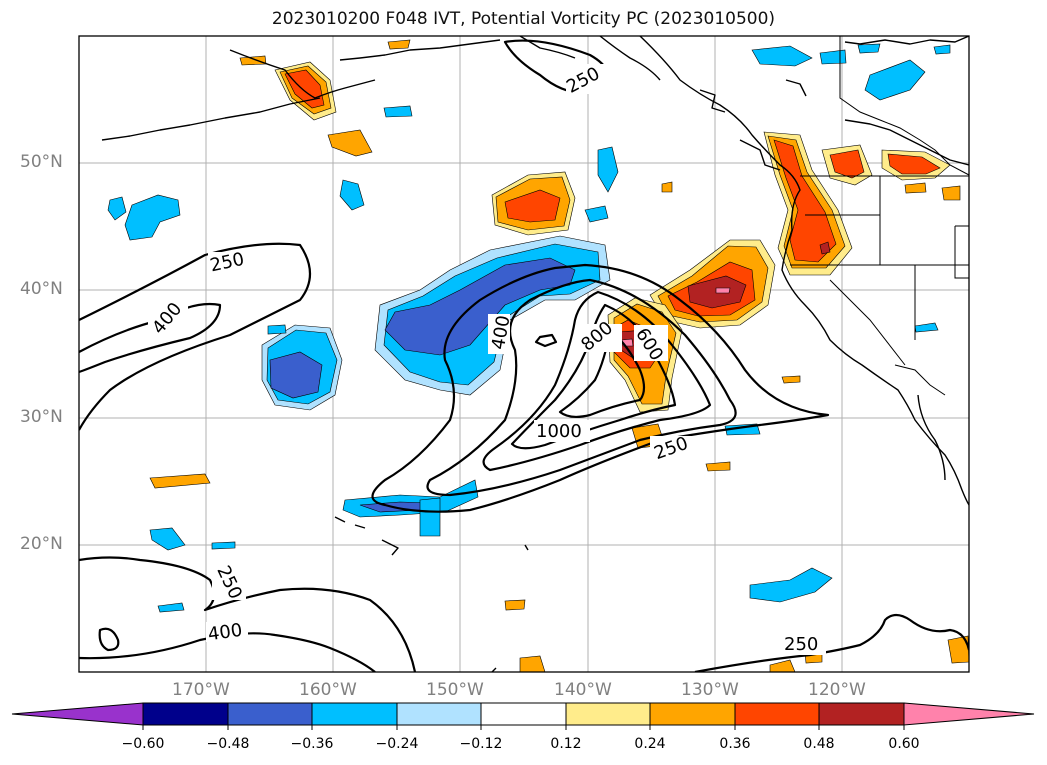 This screenshot has width=1047, height=765. I want to click on lon-label: 170°W, so click(201, 690).